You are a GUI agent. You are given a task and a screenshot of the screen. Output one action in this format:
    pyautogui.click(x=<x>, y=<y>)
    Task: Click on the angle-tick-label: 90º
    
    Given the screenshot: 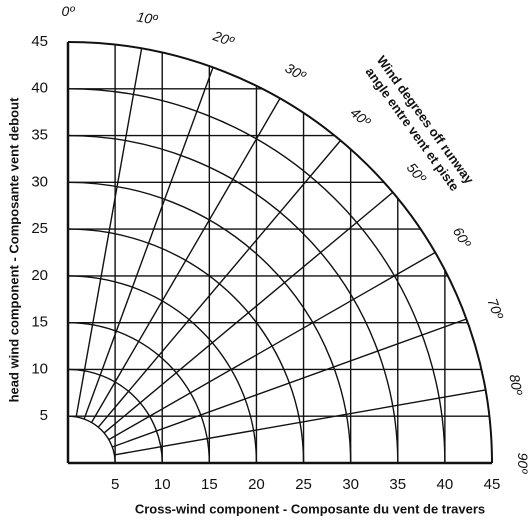 What is the action you would take?
    pyautogui.click(x=522, y=464)
    